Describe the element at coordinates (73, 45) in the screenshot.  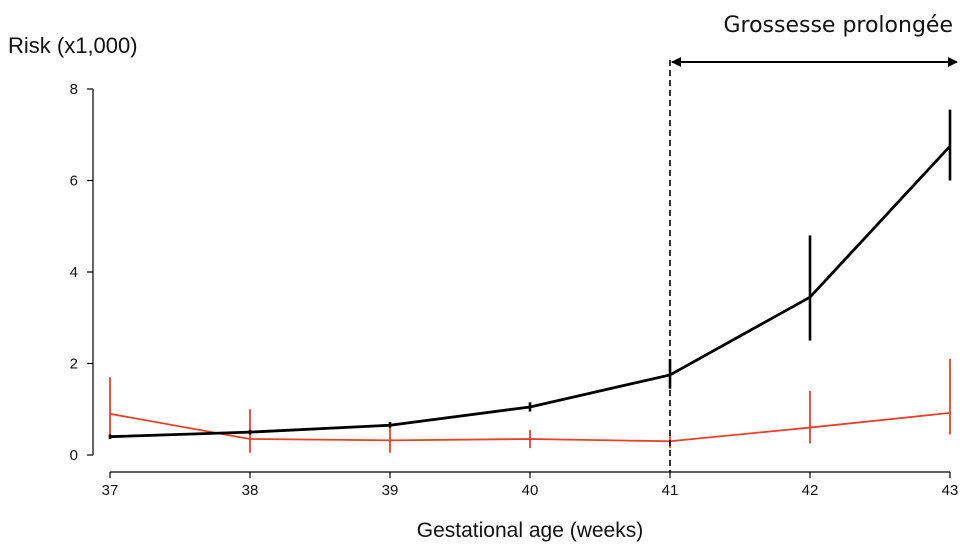
I see `y-axis-label: Risk (x1,000)` at that location.